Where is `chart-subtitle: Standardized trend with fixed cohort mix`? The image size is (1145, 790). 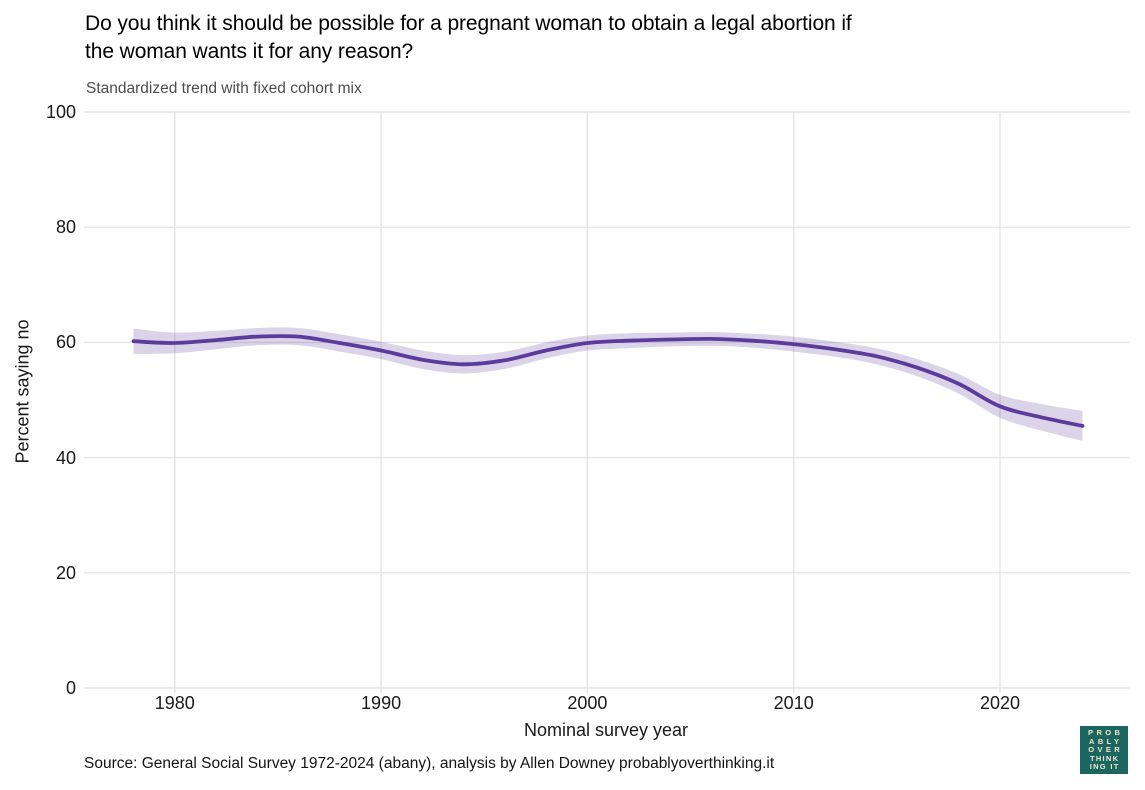 chart-subtitle: Standardized trend with fixed cohort mix is located at coordinates (224, 88).